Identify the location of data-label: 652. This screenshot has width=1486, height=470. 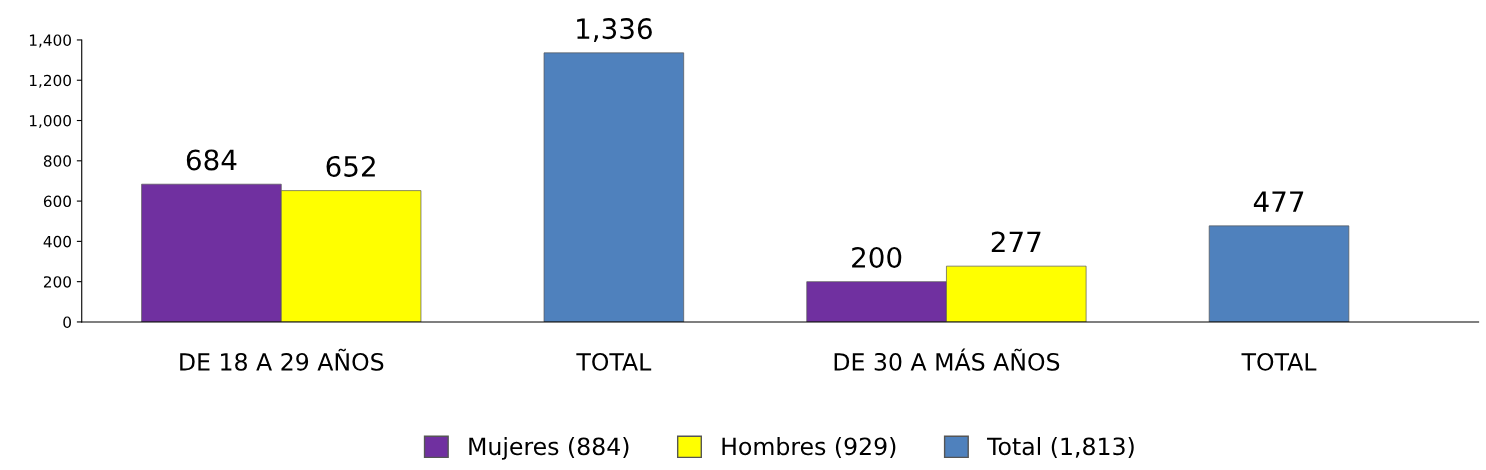
(350, 166).